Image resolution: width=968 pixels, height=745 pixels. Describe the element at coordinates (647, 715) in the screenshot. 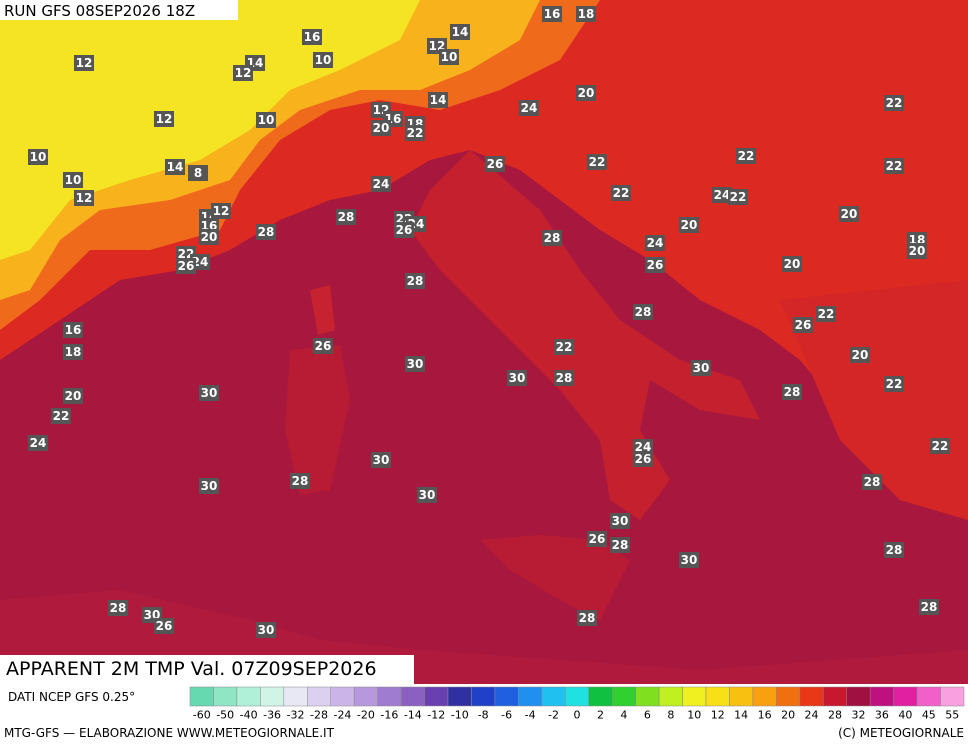

I see `colorbar-tick-label: 6` at that location.